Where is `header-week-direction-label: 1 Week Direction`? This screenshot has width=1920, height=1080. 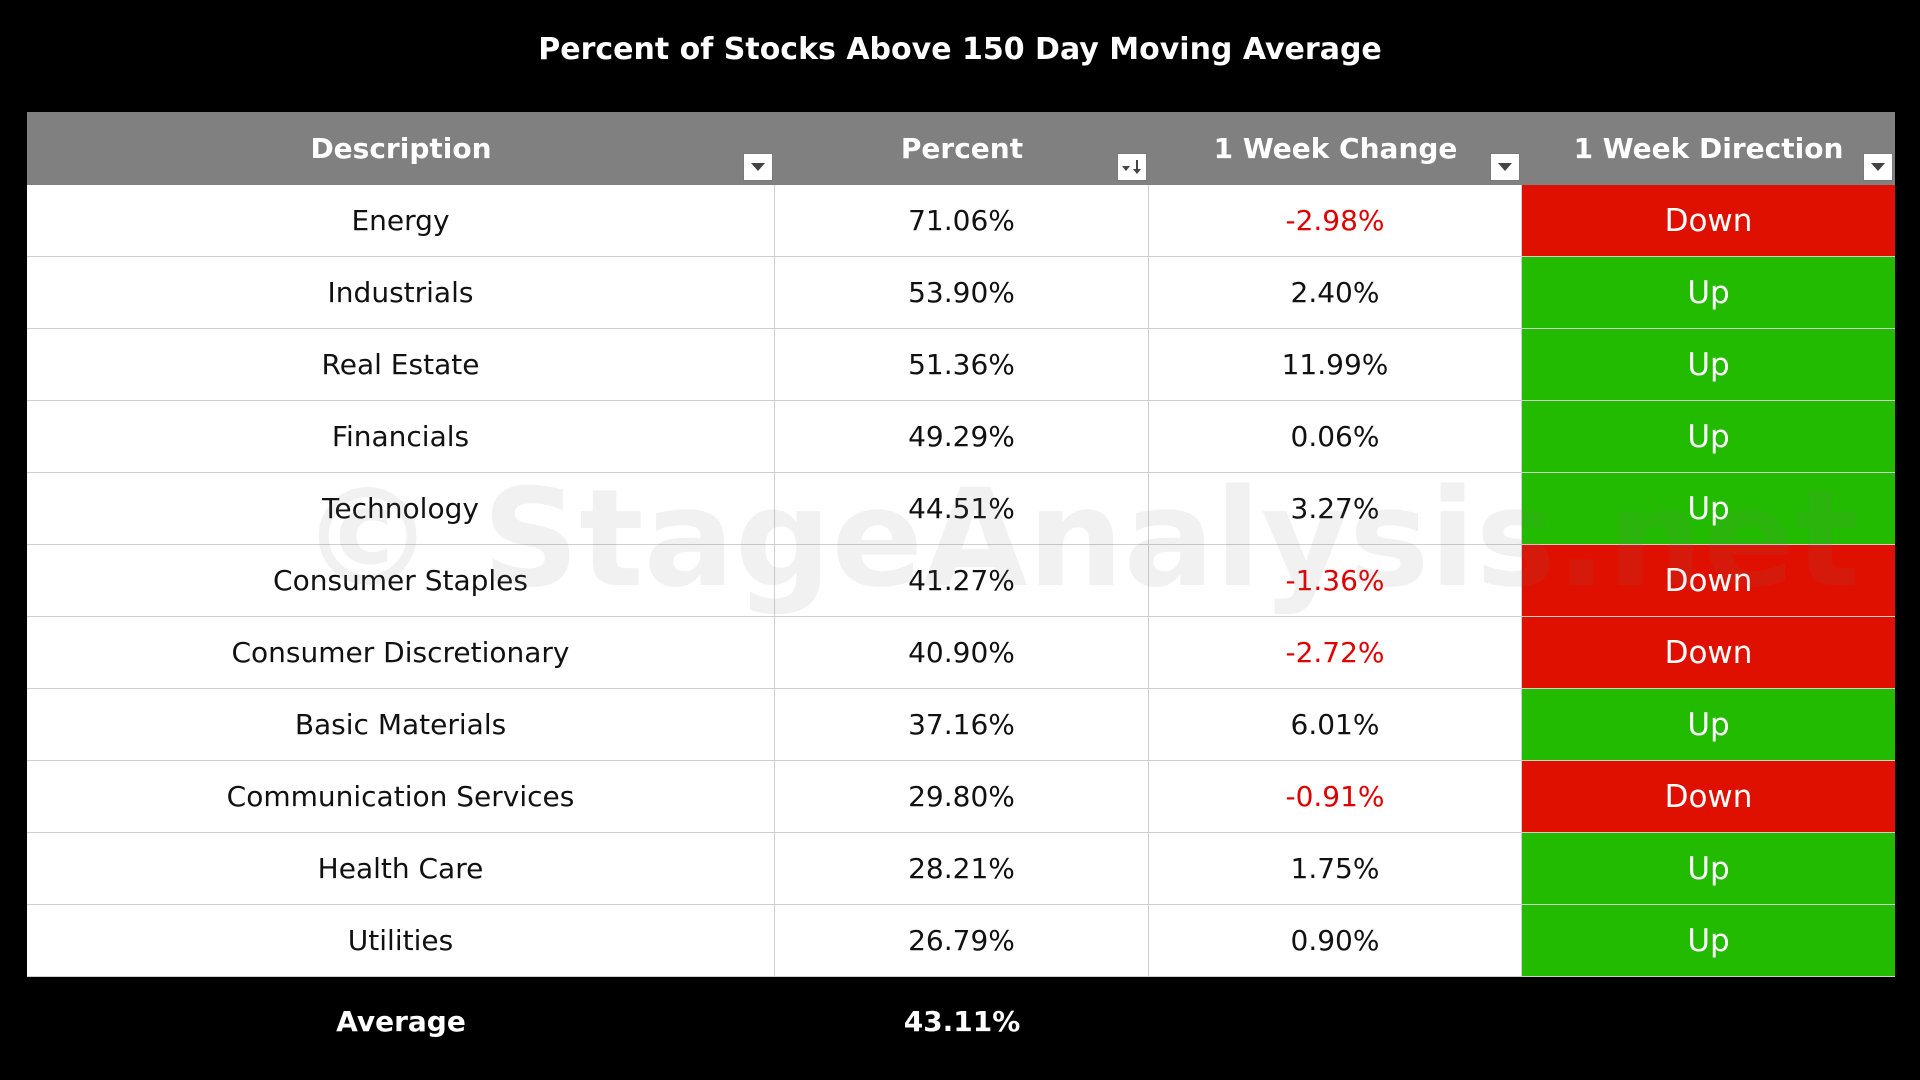 header-week-direction-label: 1 Week Direction is located at coordinates (1708, 148).